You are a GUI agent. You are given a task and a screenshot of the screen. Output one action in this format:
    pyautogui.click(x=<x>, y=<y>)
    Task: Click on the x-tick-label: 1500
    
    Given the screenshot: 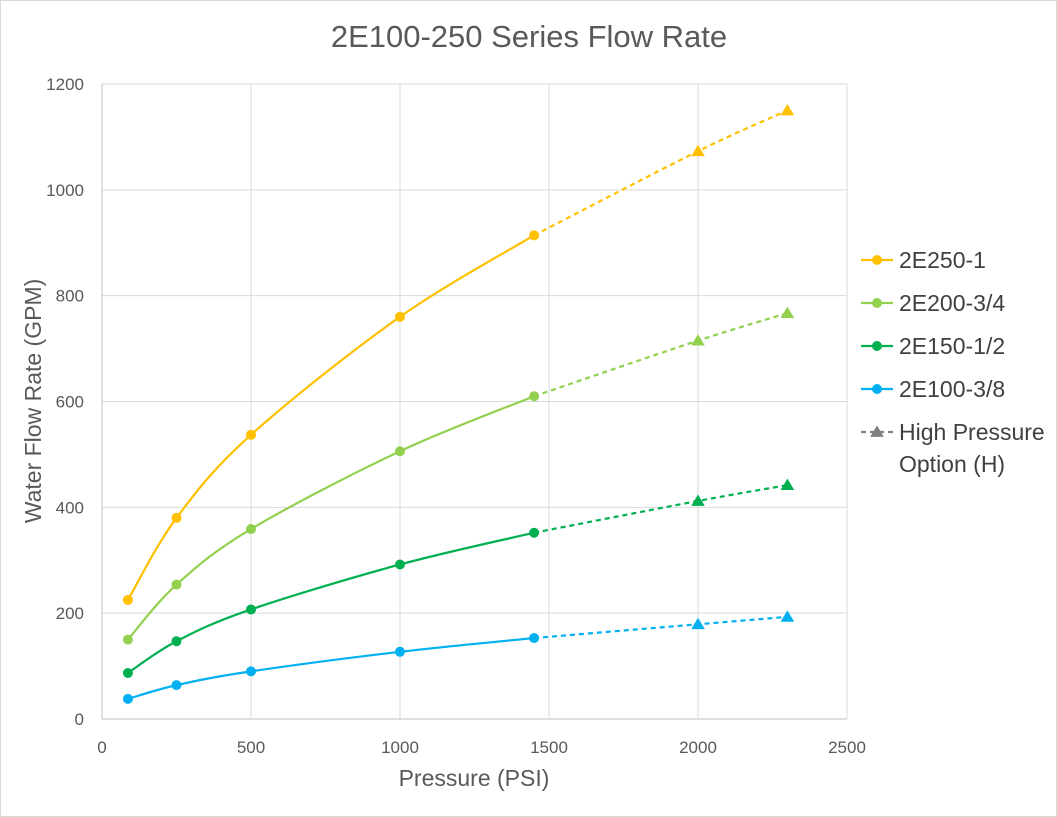 What is the action you would take?
    pyautogui.click(x=549, y=747)
    